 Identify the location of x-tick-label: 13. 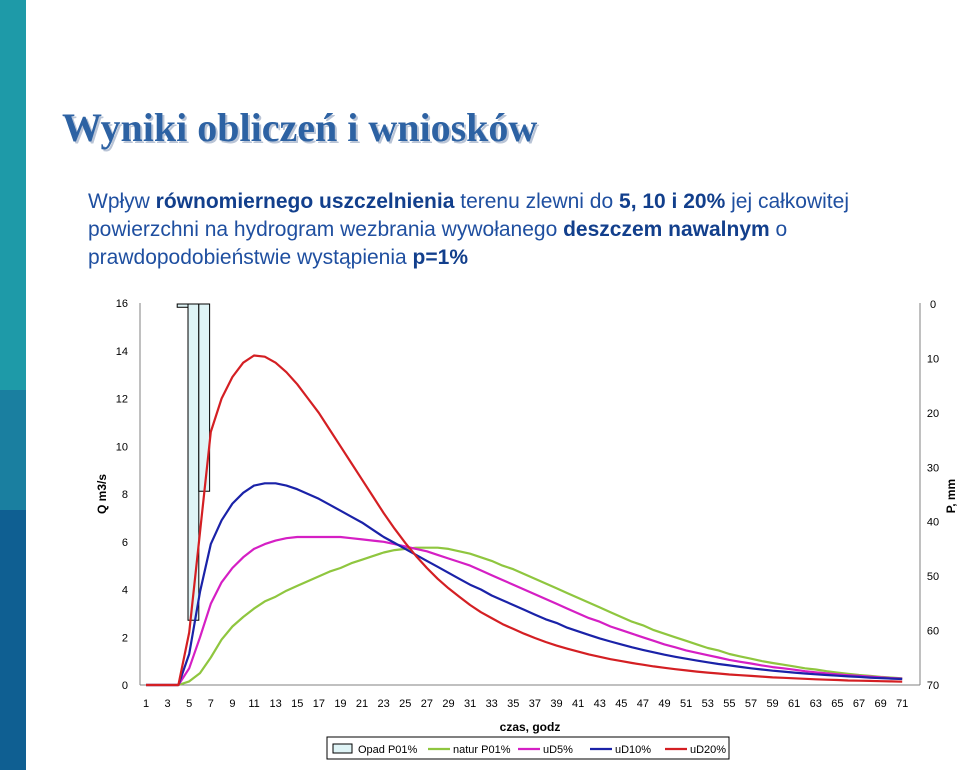
(276, 704).